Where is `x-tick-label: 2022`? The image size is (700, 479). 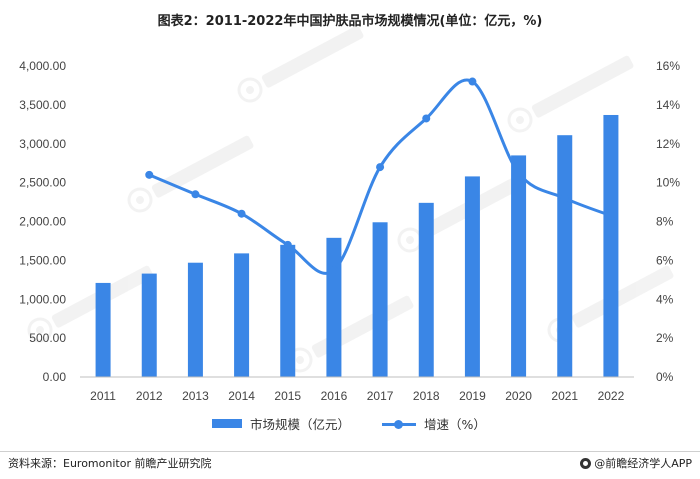 x-tick-label: 2022 is located at coordinates (611, 396).